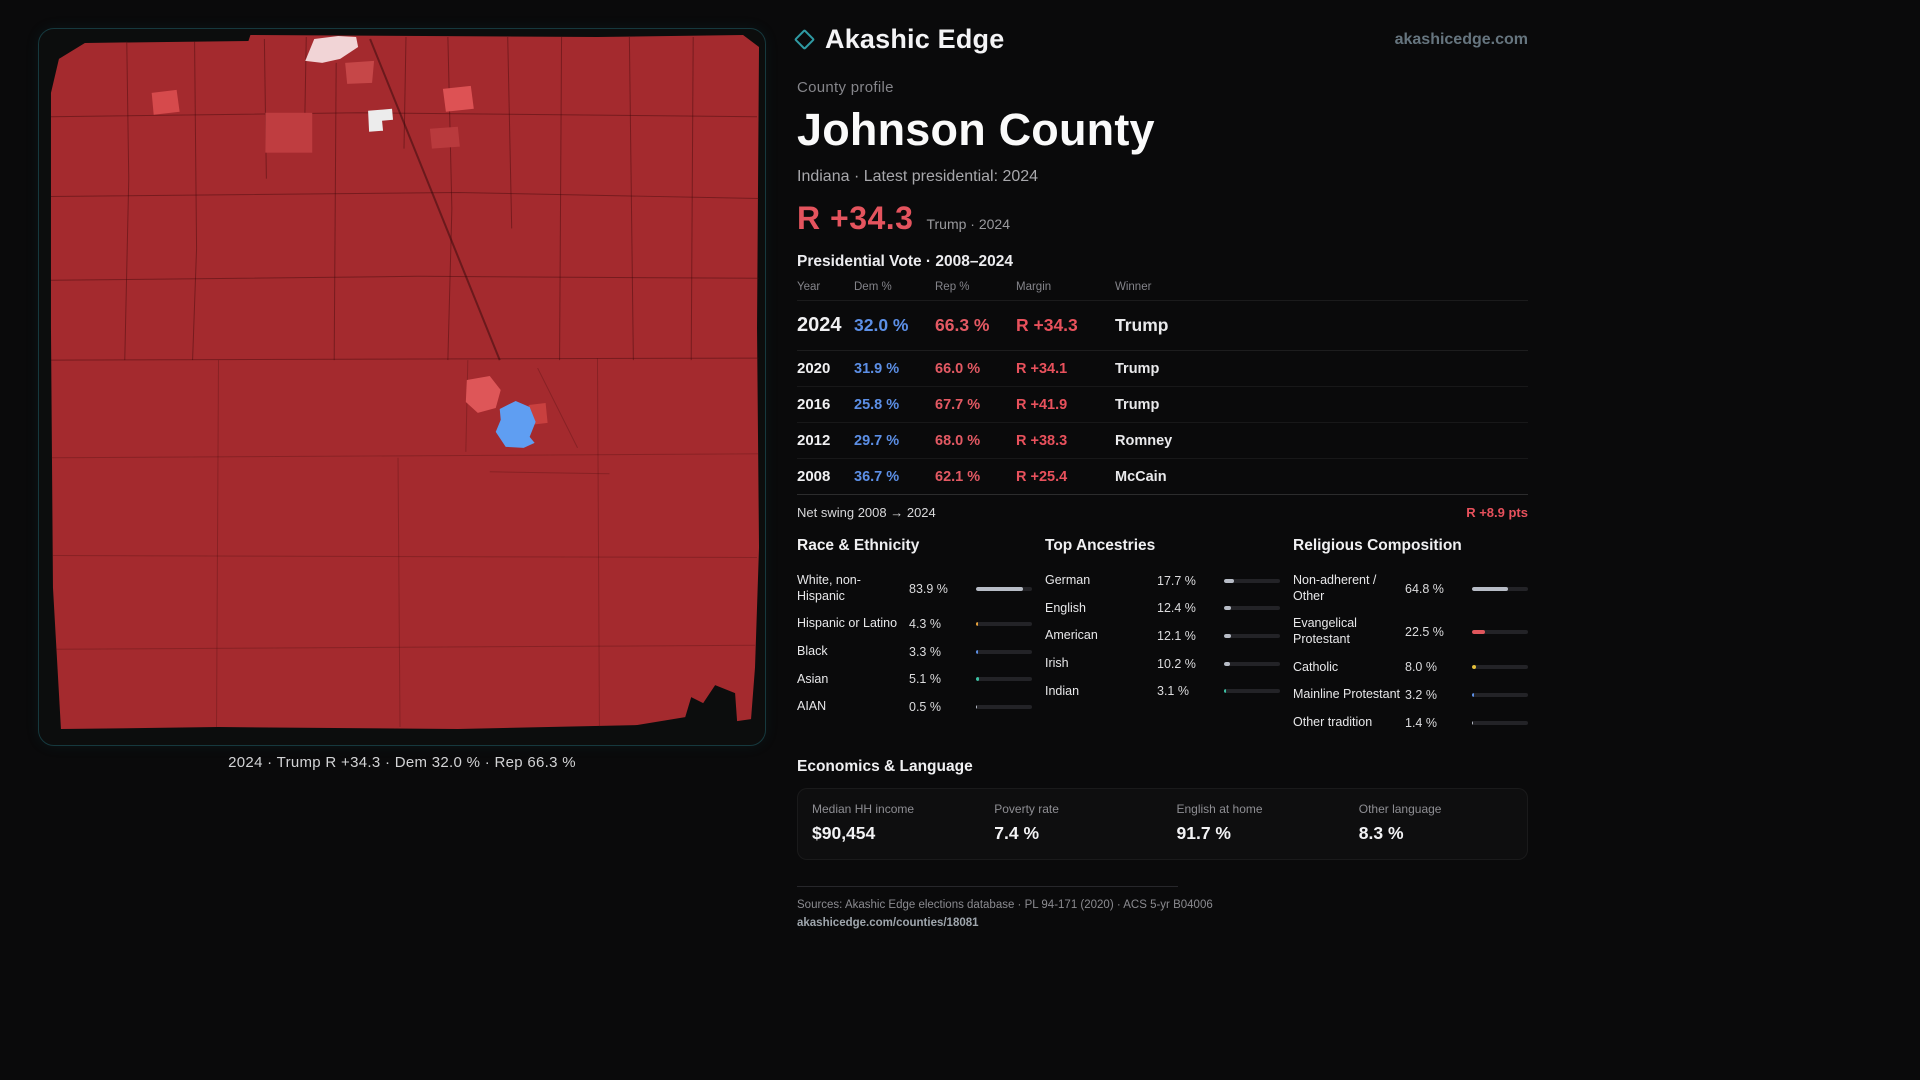  What do you see at coordinates (914, 624) in the screenshot?
I see `demo-row: Hispanic or Latino 4.3 %` at bounding box center [914, 624].